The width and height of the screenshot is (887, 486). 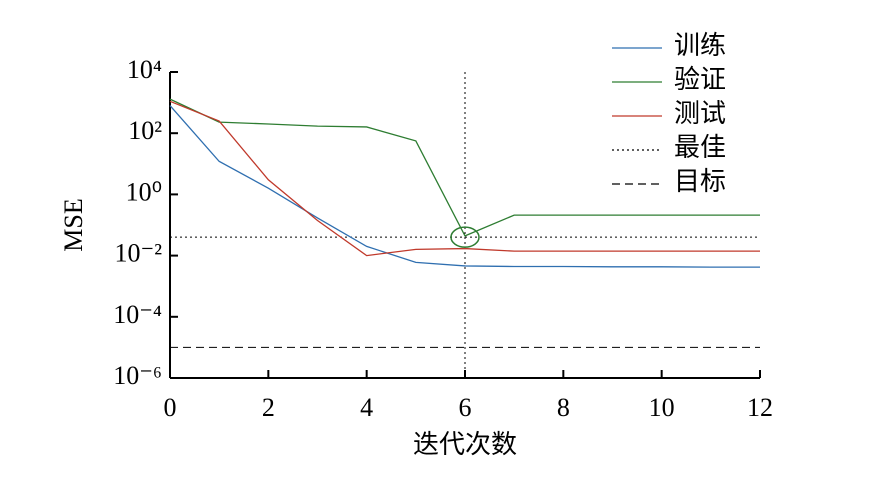 I want to click on y-tick-label: 10⁻², so click(x=138, y=253).